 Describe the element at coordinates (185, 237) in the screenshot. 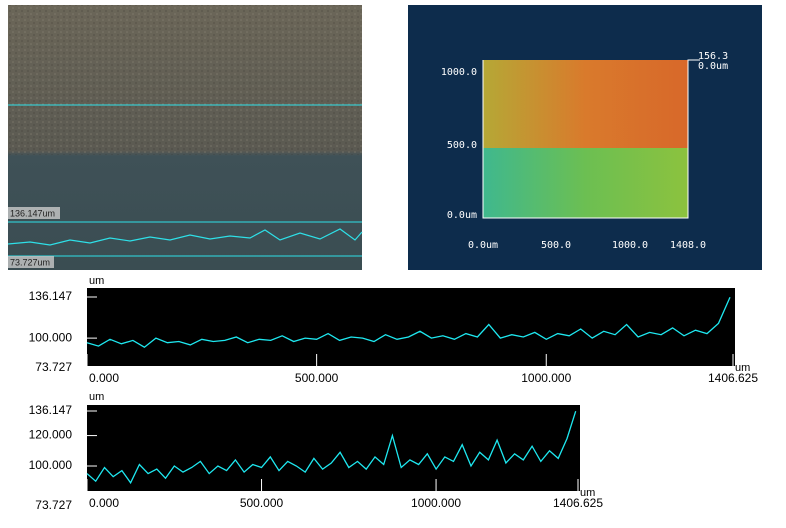

I see `micrograph-trace` at that location.